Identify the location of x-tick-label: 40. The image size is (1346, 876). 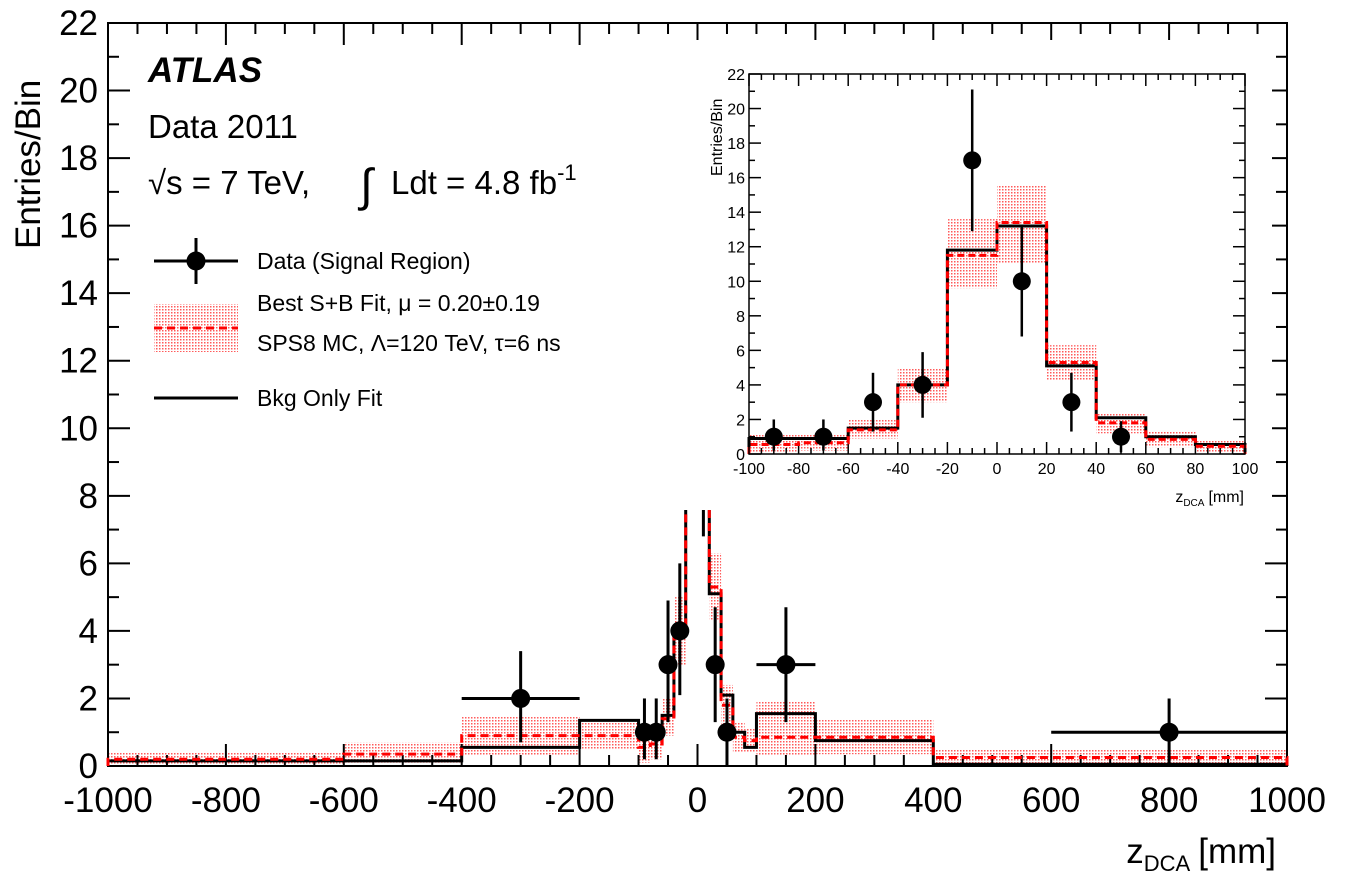
(1096, 469).